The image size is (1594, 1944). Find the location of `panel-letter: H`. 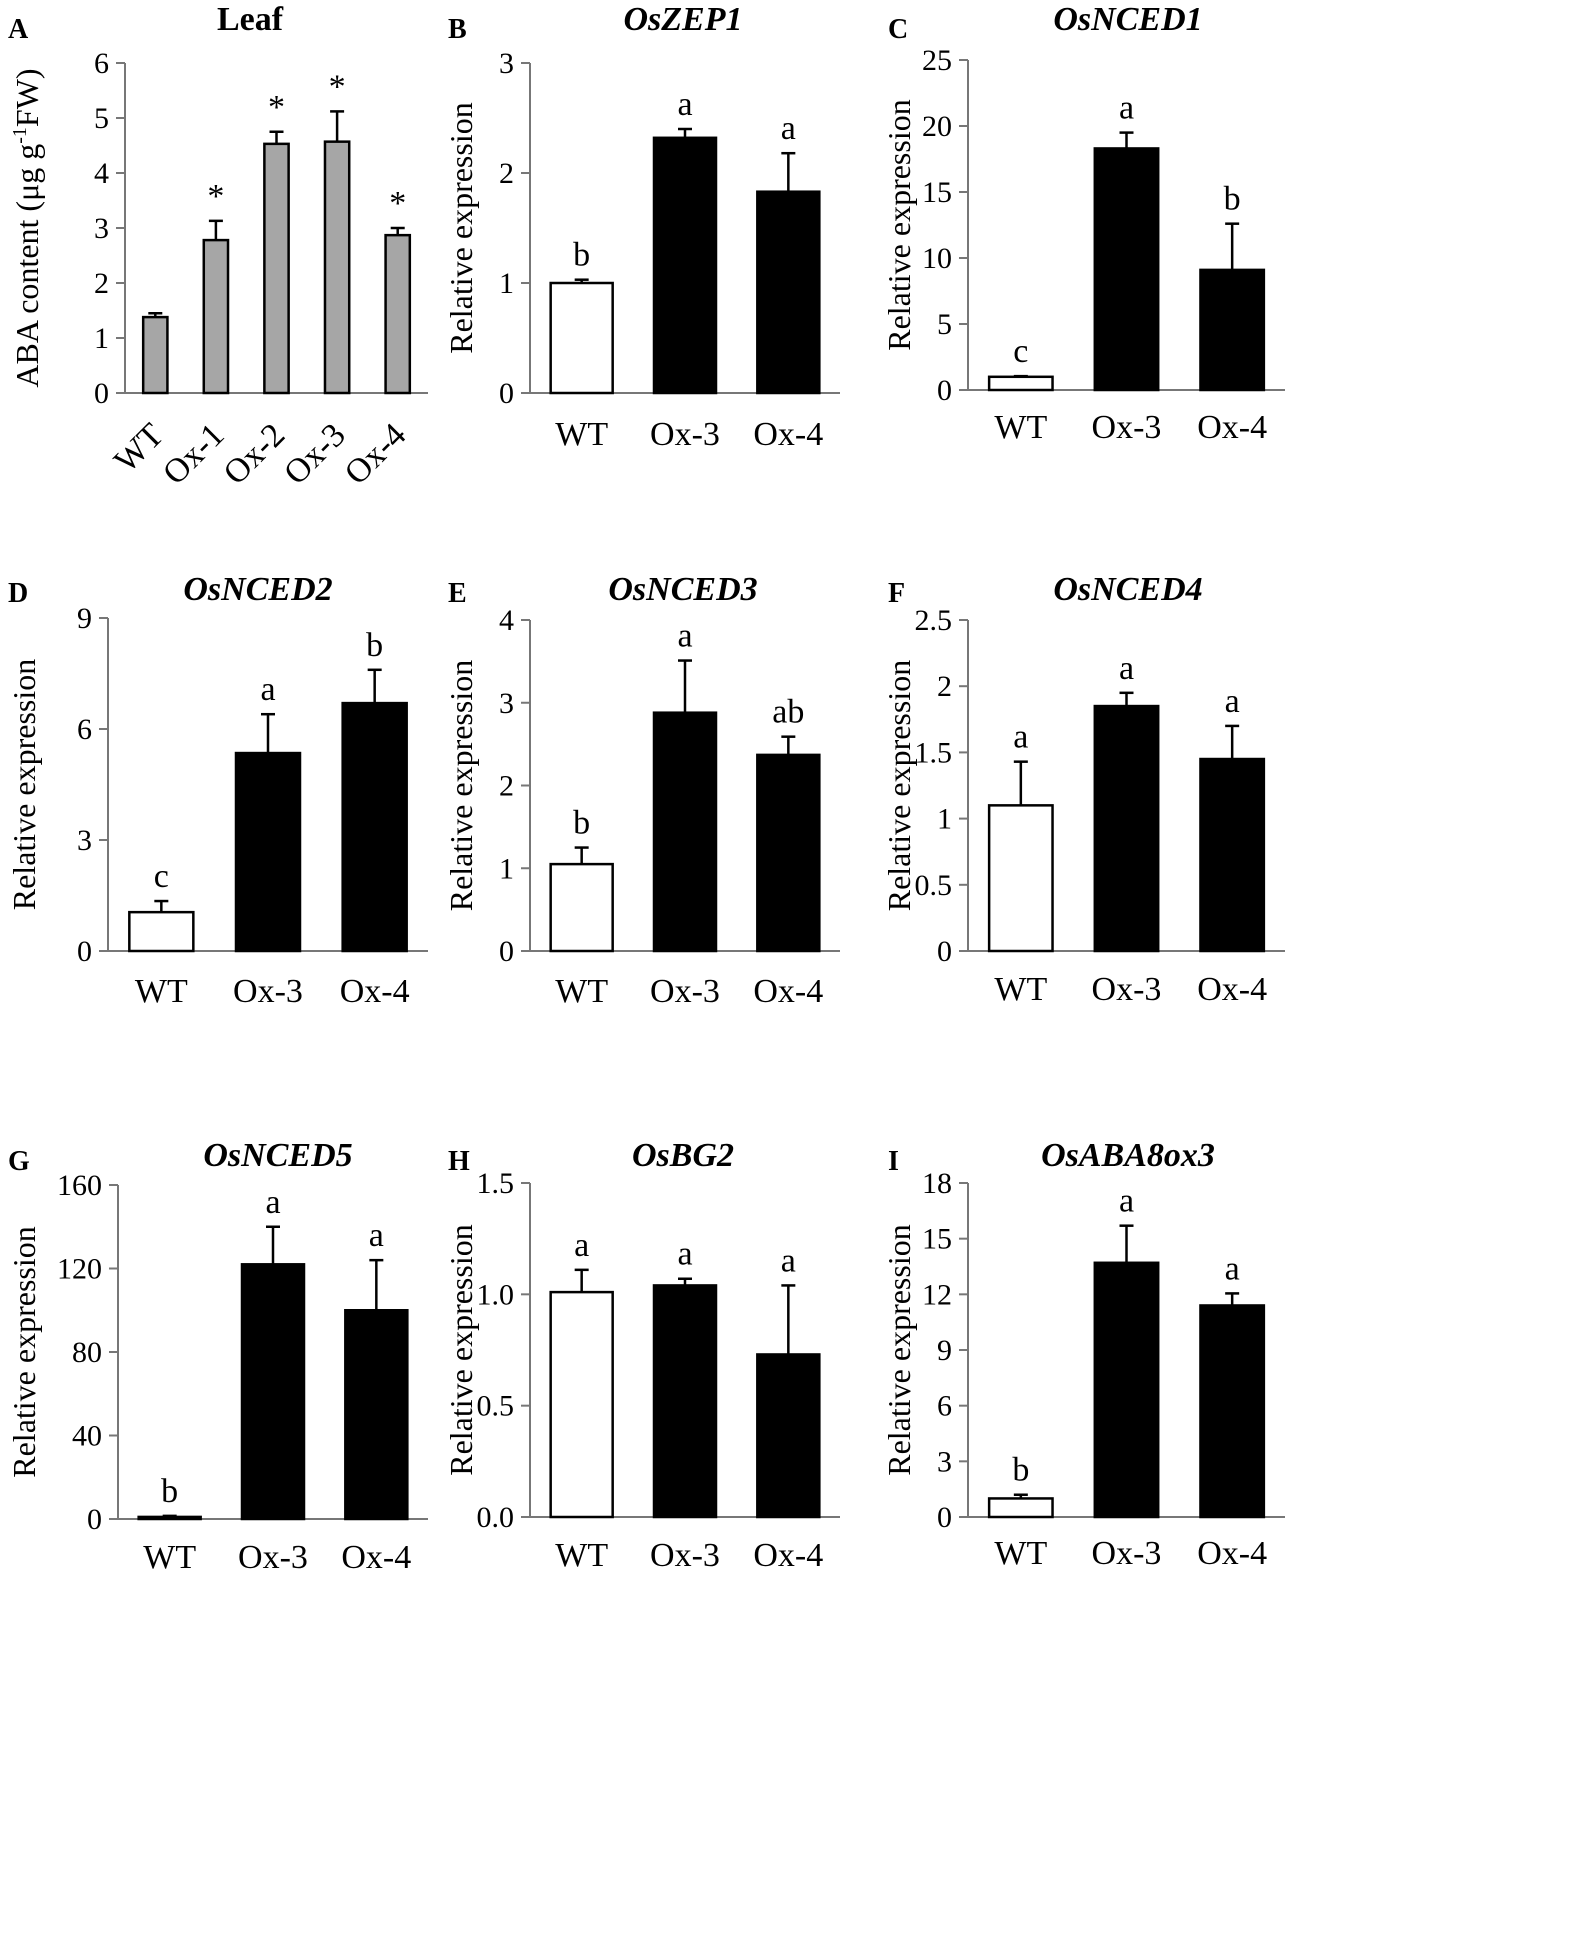

panel-letter: H is located at coordinates (459, 1161).